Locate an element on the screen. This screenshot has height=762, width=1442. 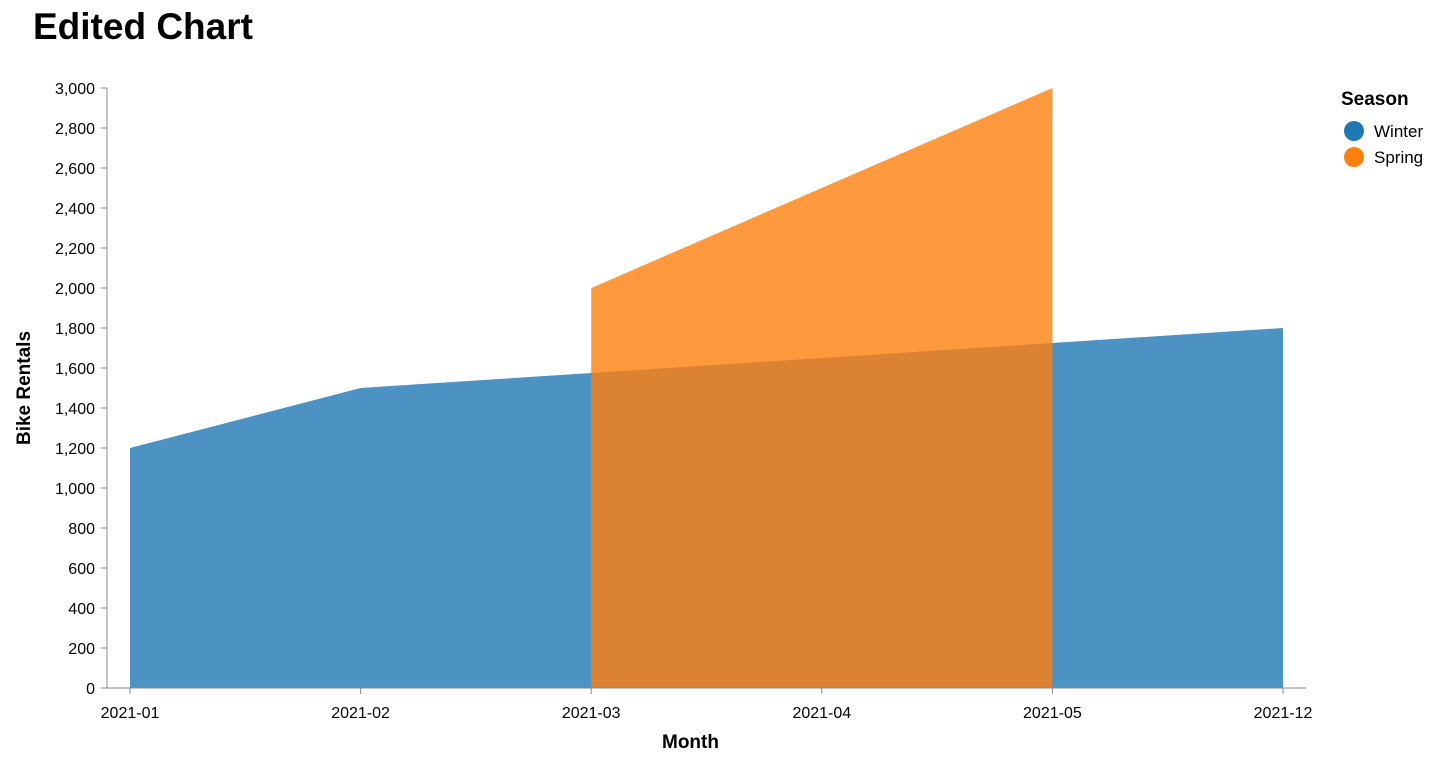
x-tick-label: 2021-12 is located at coordinates (1283, 713).